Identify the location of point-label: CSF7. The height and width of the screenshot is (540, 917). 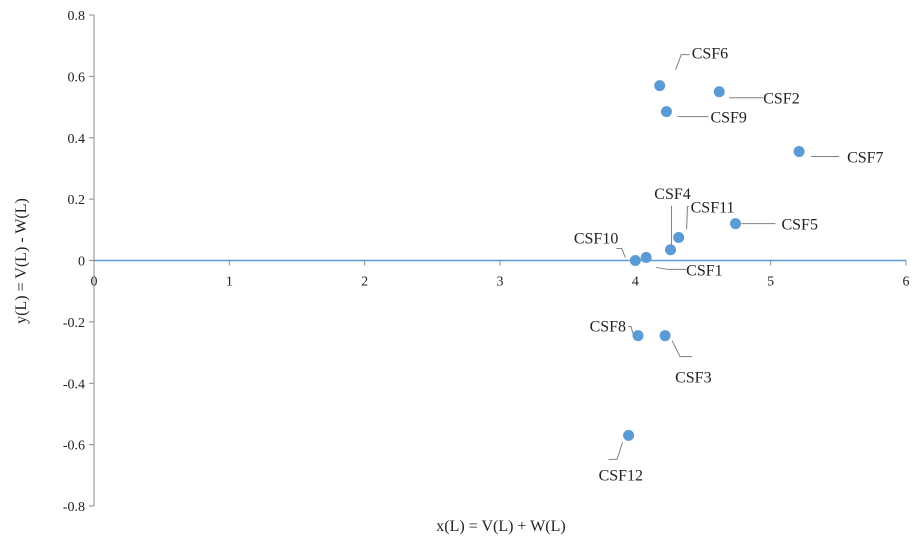
(865, 158).